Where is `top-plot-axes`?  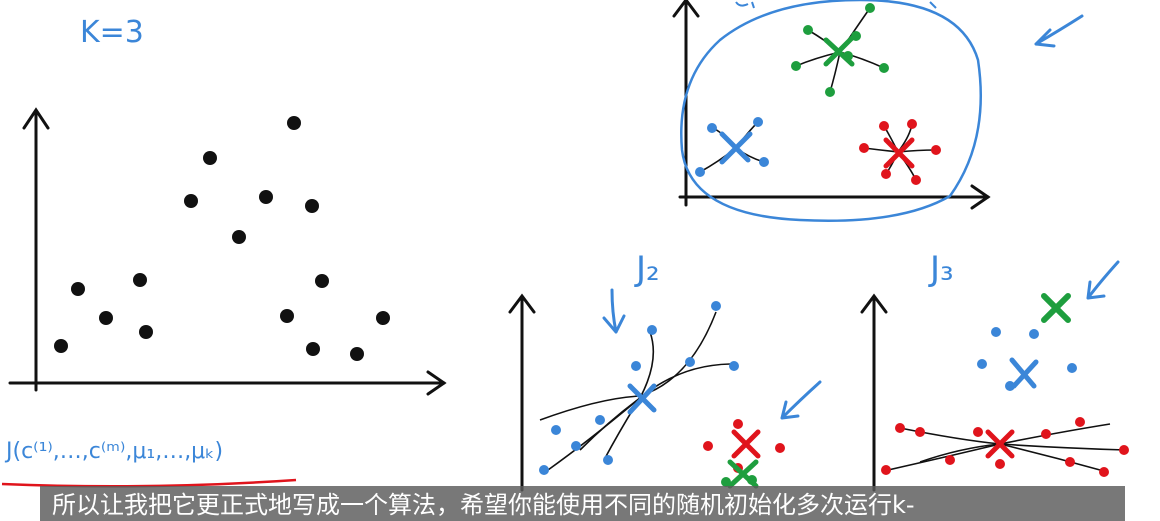
top-plot-axes is located at coordinates (831, 105).